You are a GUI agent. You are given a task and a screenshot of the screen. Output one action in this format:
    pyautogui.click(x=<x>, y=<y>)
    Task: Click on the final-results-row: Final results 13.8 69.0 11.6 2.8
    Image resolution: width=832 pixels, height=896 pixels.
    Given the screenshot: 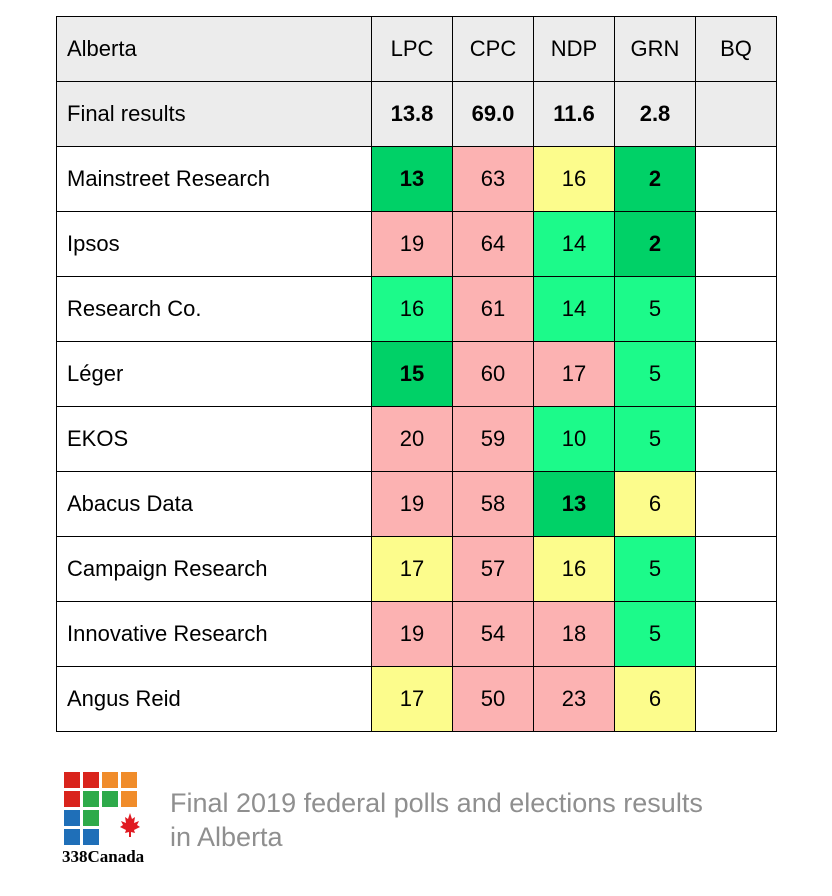 What is the action you would take?
    pyautogui.click(x=416, y=114)
    